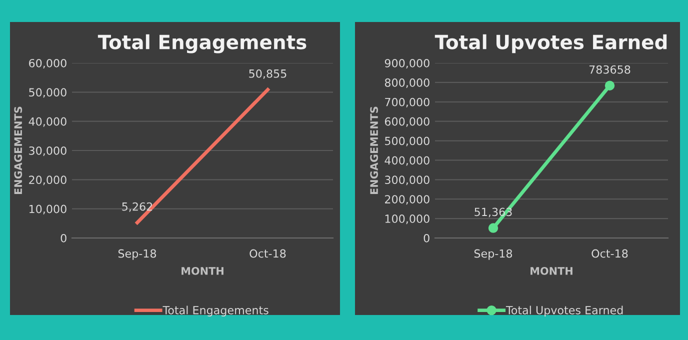 This screenshot has height=340, width=688. Describe the element at coordinates (267, 74) in the screenshot. I see `data-label: 50,855` at that location.